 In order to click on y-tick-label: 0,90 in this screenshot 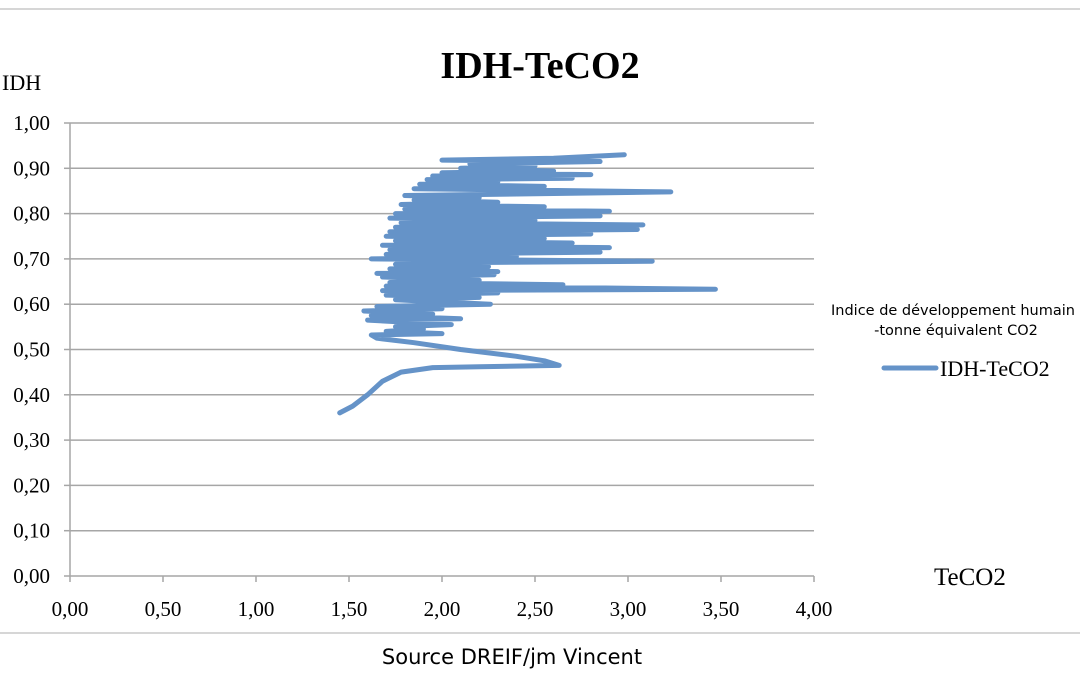, I will do `click(31, 168)`.